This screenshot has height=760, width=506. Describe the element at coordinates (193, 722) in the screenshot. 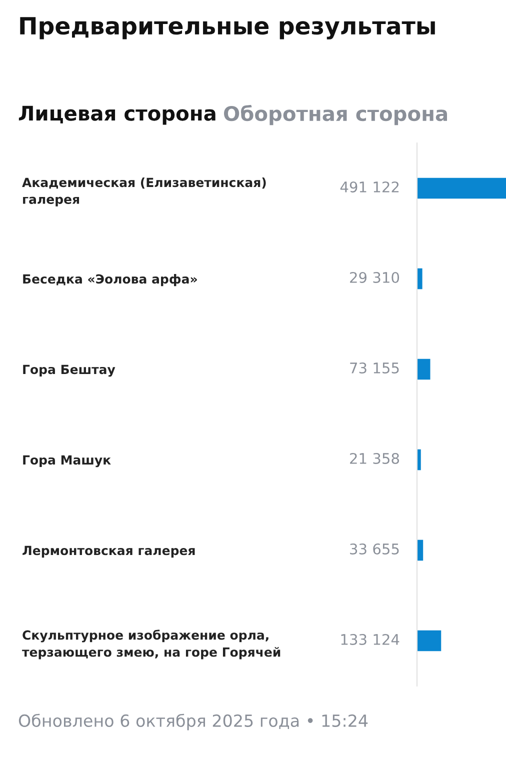

I see `text: Обновлено 6 октября 2025 года • 15:24` at that location.